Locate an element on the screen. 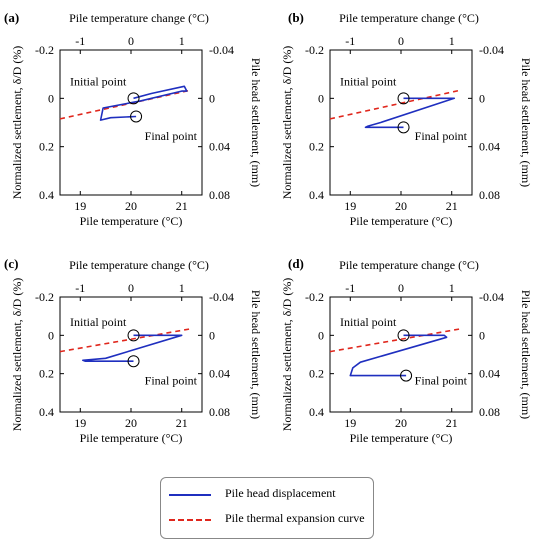 This screenshot has height=550, width=548. plot-frame is located at coordinates (131, 122).